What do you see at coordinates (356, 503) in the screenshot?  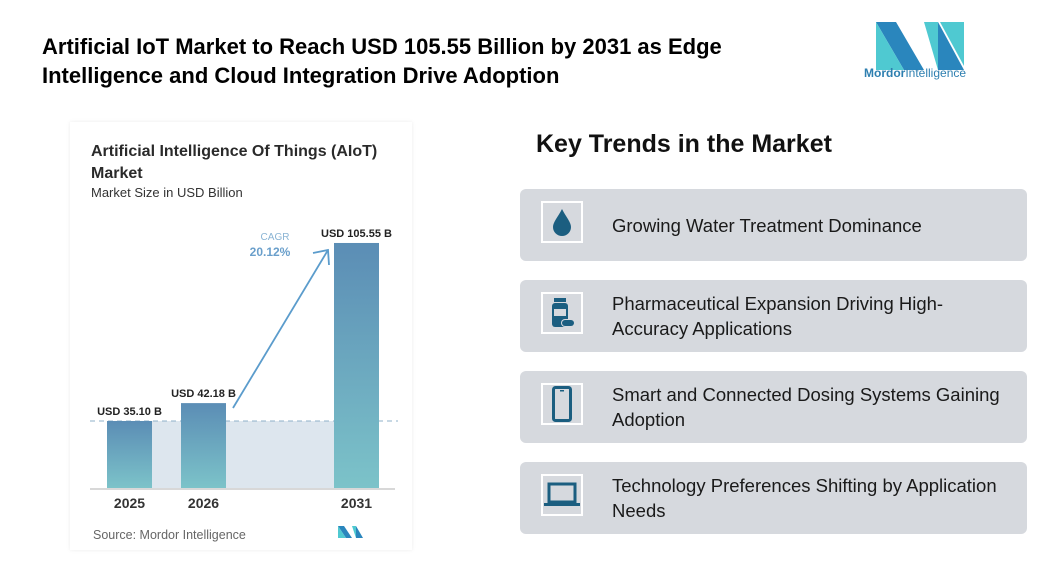 I see `x-tick-label: 2031` at bounding box center [356, 503].